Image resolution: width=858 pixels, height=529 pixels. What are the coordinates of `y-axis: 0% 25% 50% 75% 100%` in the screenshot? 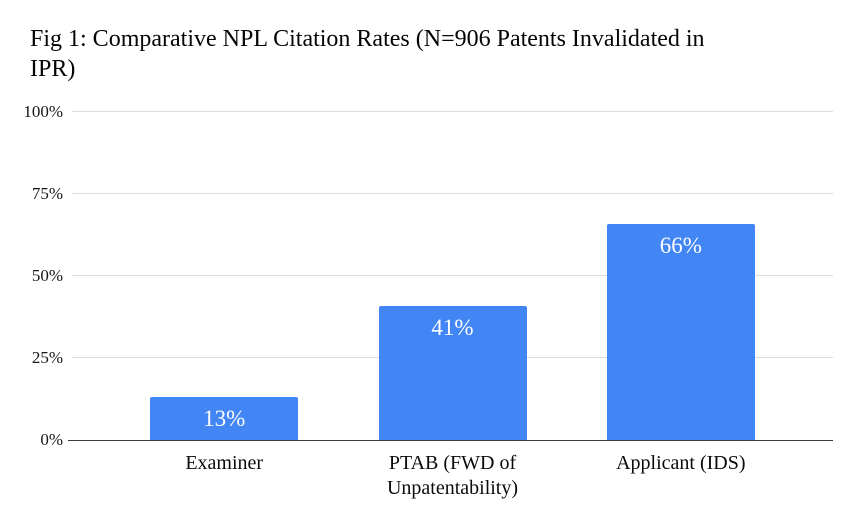 It's located at (31, 275).